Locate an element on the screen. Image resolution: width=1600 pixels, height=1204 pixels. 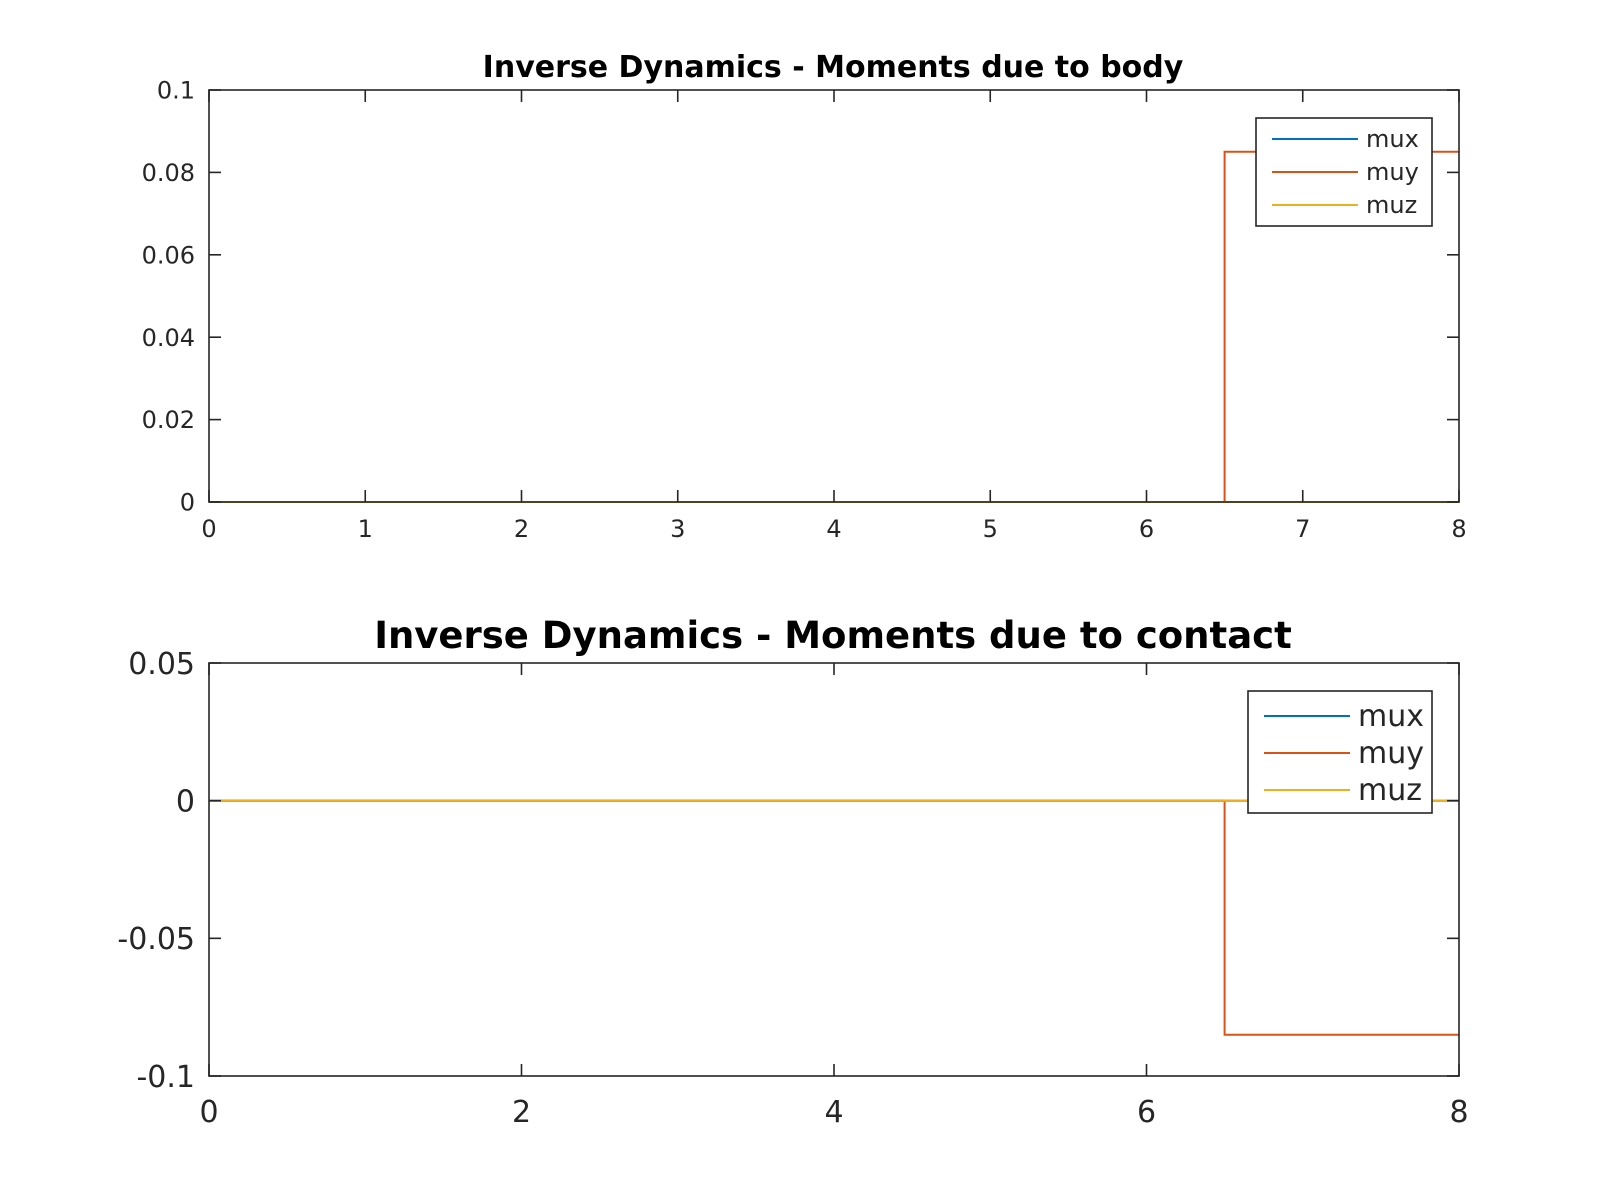
y-tick-label: 0.02 is located at coordinates (168, 420).